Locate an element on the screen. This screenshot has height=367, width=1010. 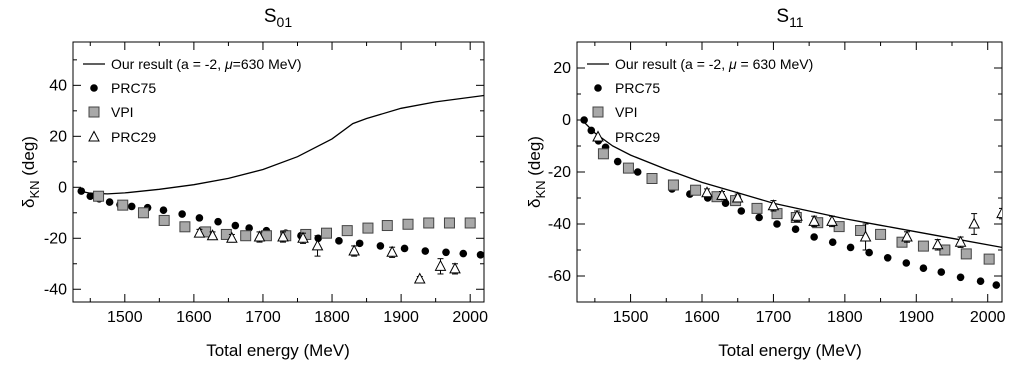
y-tick-label: 20 is located at coordinates (58, 136).